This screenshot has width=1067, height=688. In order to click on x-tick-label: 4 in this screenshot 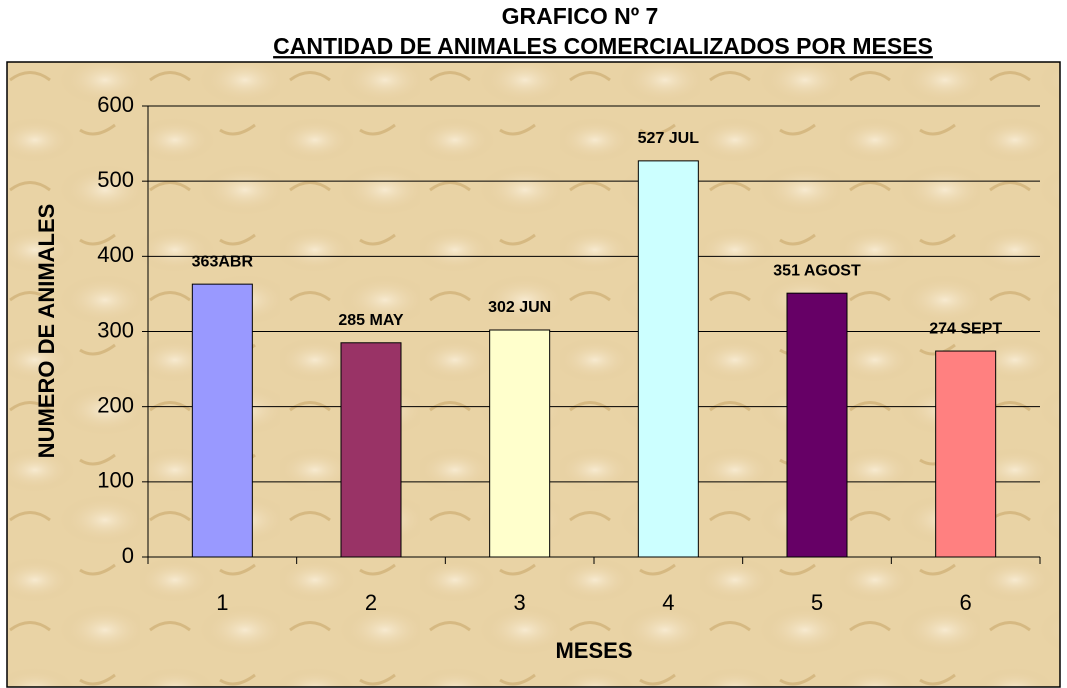, I will do `click(668, 602)`.